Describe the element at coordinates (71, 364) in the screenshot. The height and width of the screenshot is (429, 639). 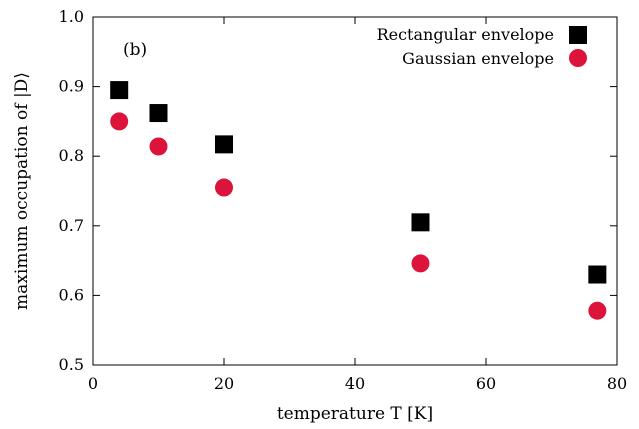
I see `y-tick-label: 0.5` at that location.